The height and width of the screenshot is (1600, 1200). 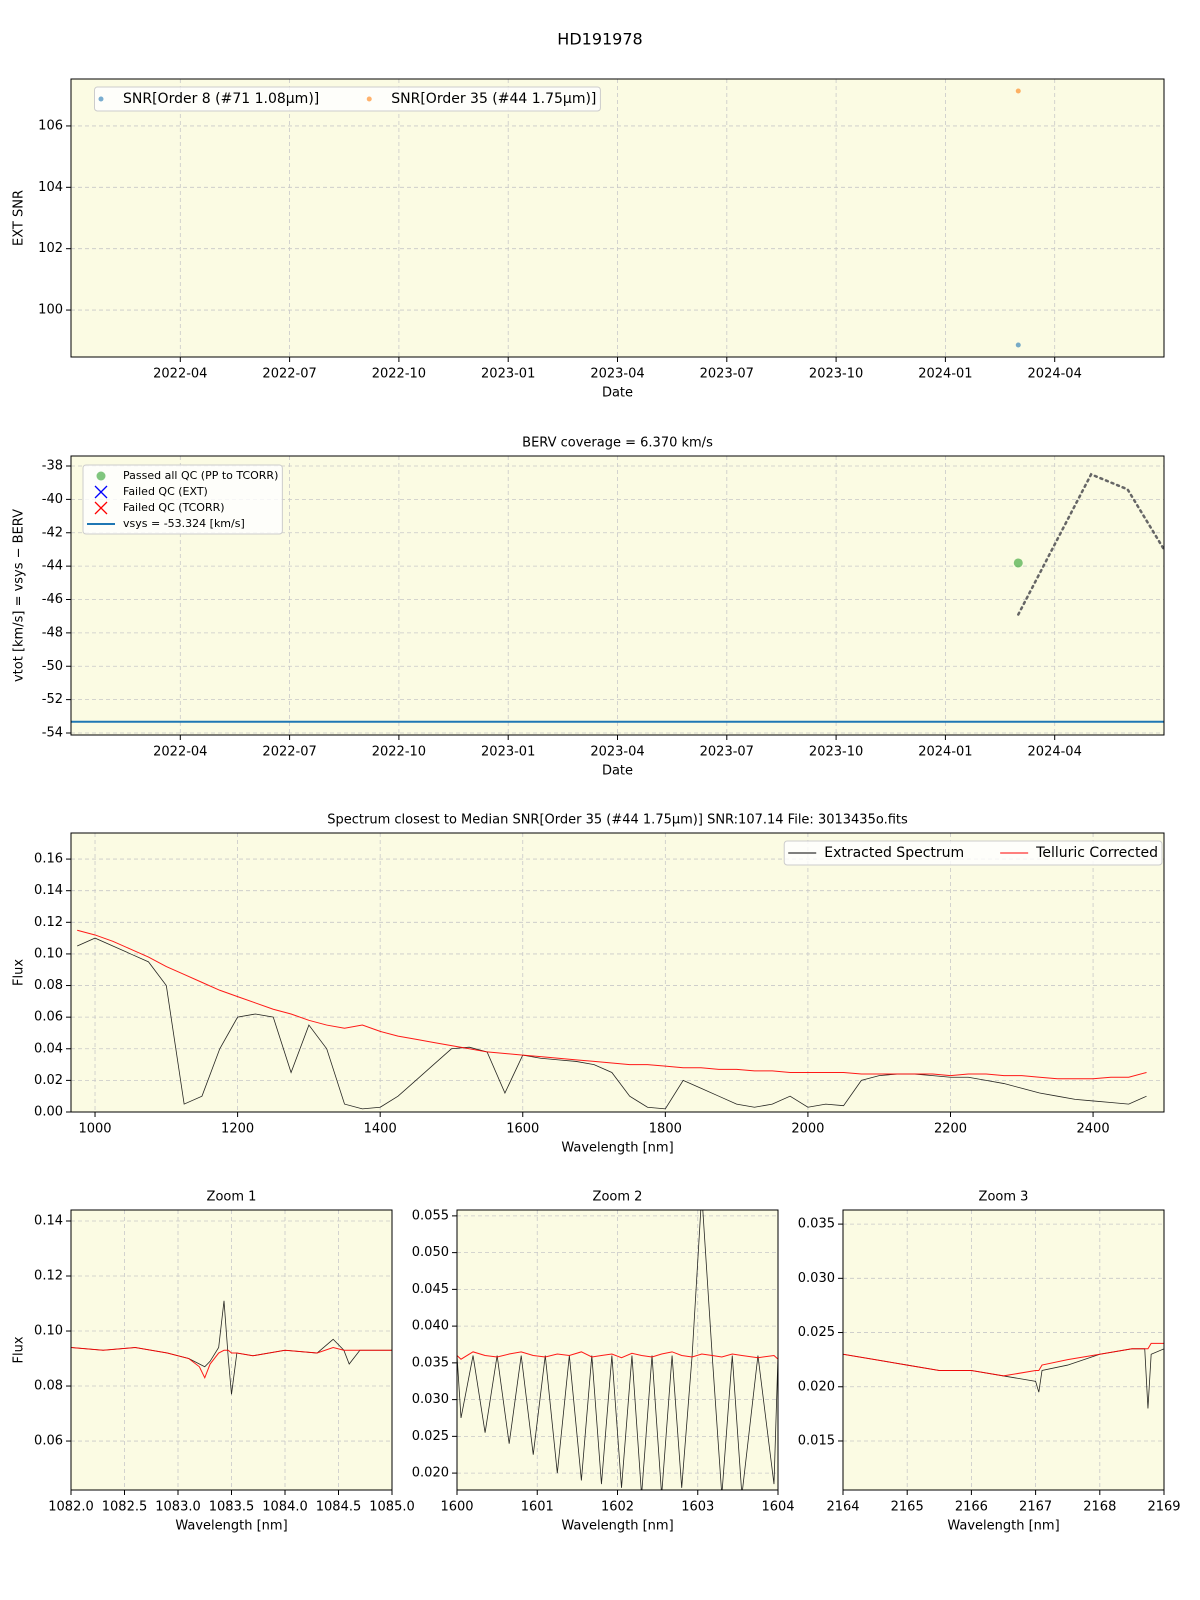 I want to click on plot-area, so click(x=1003, y=1350).